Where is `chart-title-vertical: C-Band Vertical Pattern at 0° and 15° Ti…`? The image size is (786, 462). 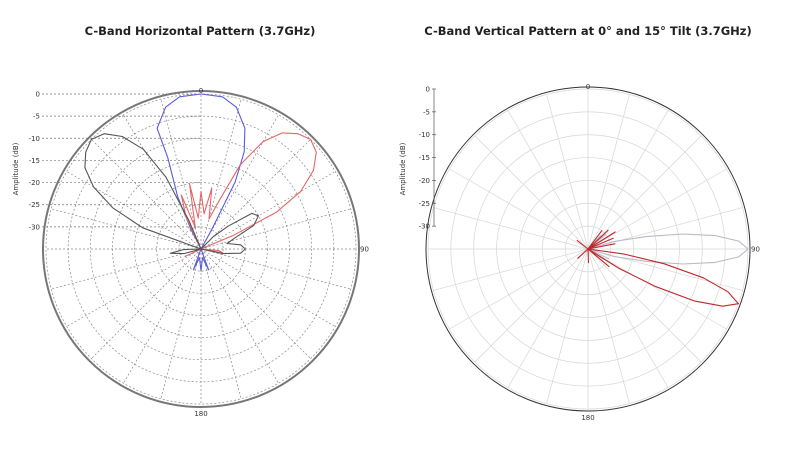 chart-title-vertical: C-Band Vertical Pattern at 0° and 15° Ti… is located at coordinates (588, 31).